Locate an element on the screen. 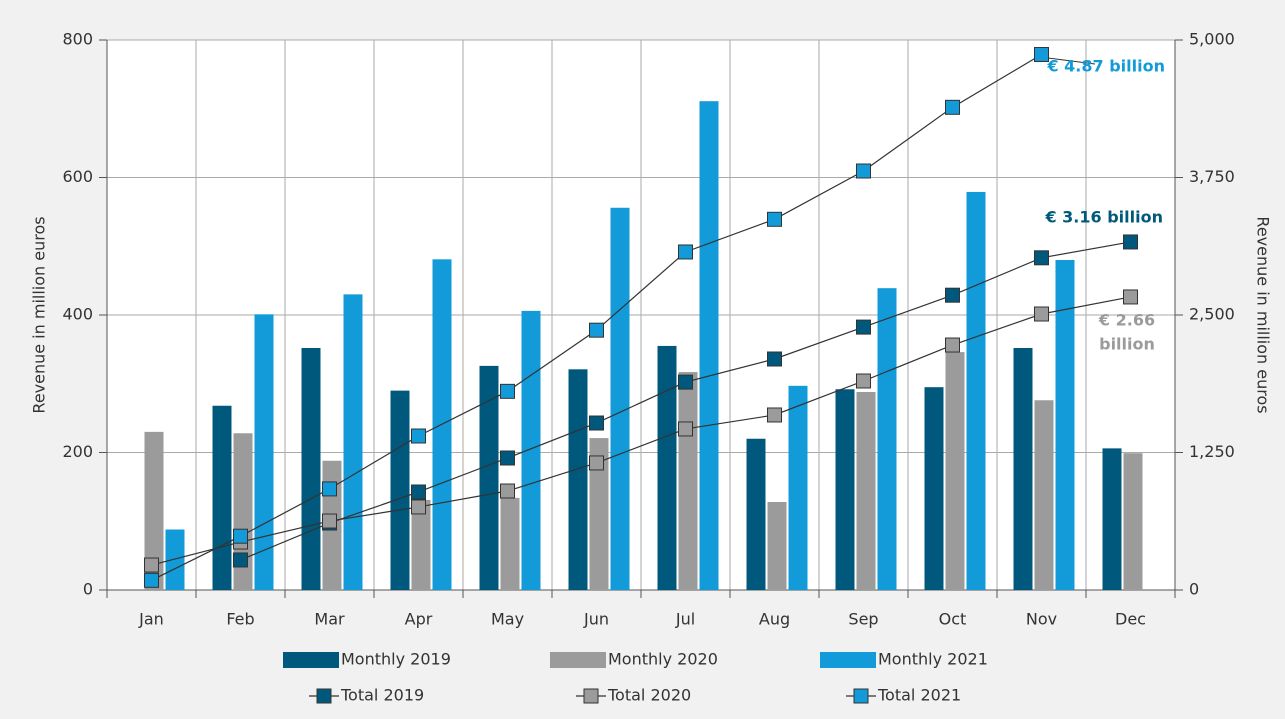 Image resolution: width=1285 pixels, height=719 pixels. legend-label: Monthly 2020 is located at coordinates (663, 659).